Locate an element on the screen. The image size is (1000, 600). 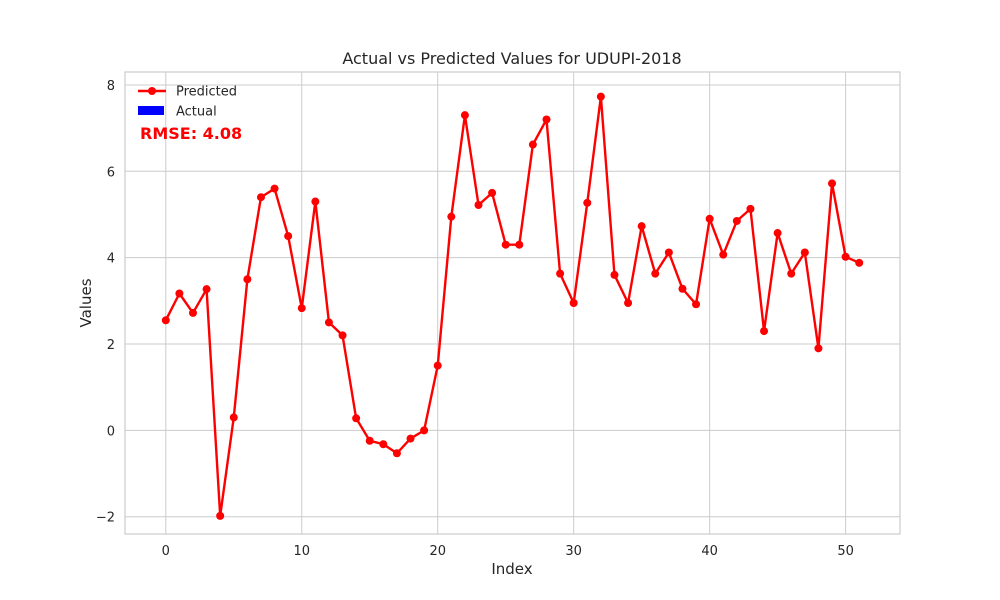
x-tick-label: 20 is located at coordinates (437, 551).